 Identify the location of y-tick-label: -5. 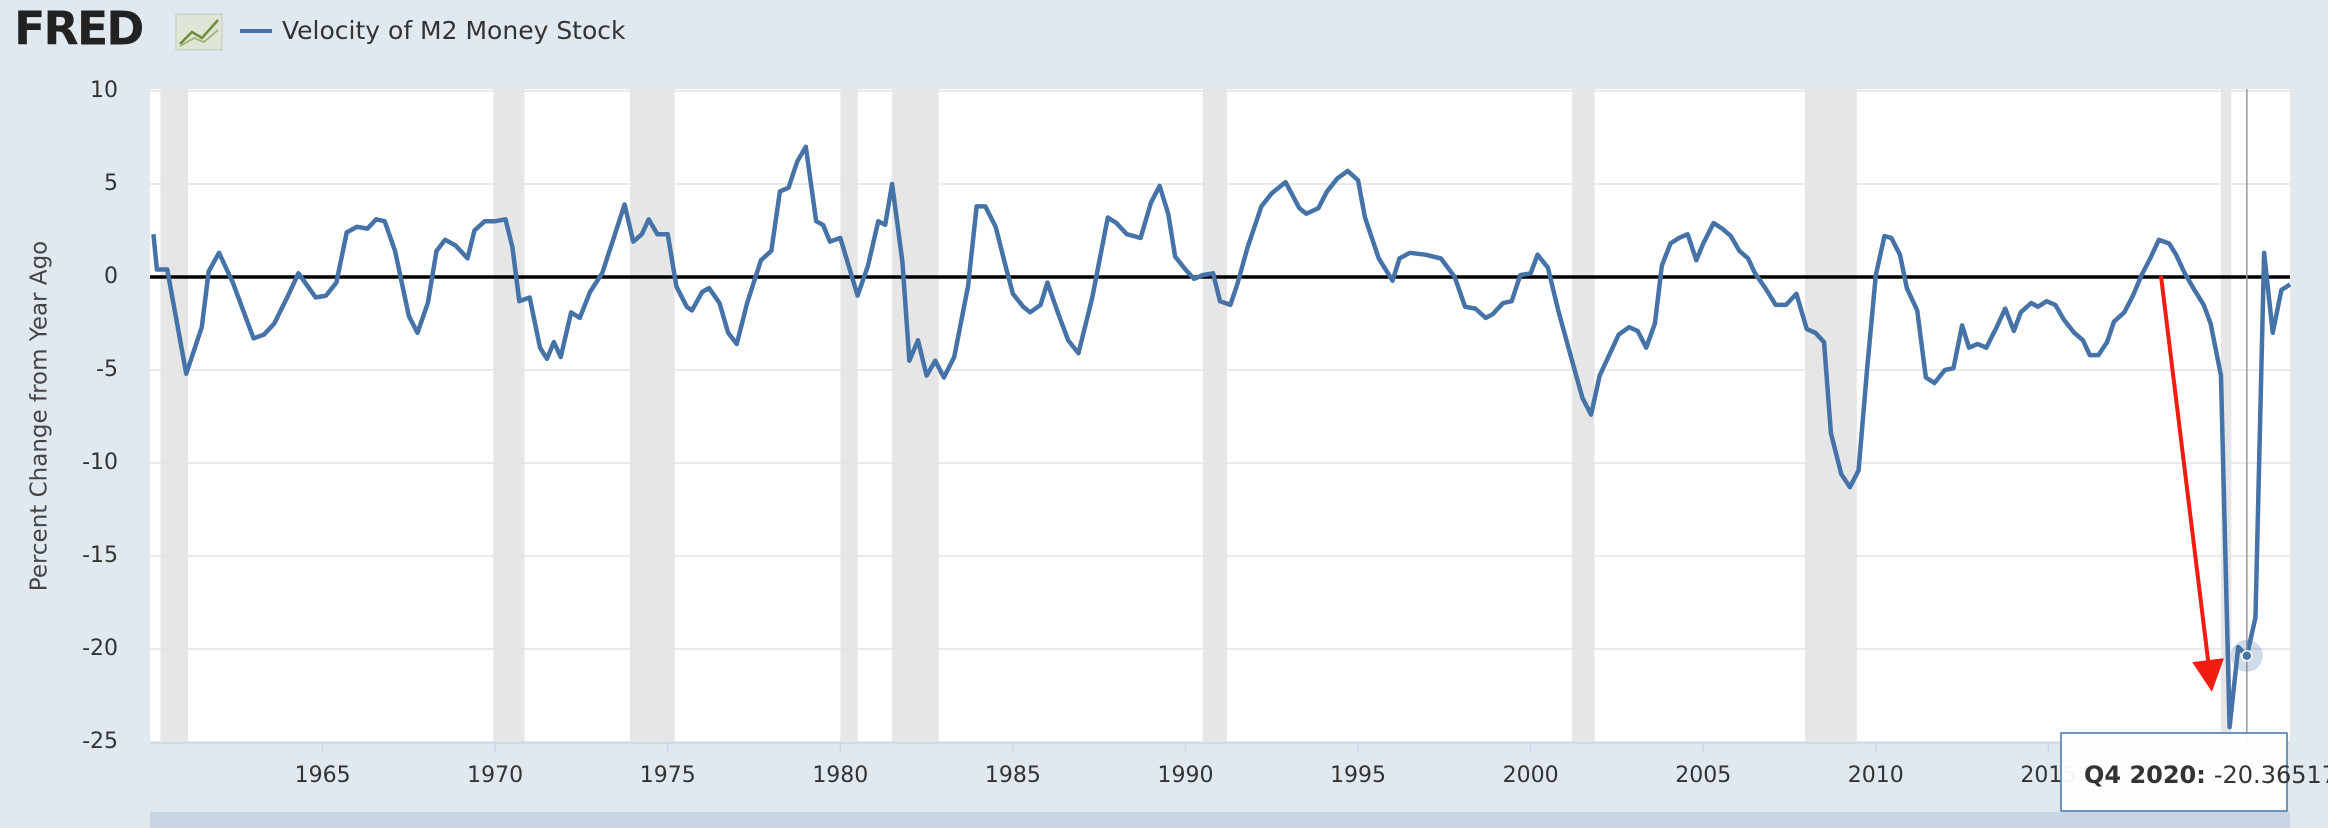
(107, 369).